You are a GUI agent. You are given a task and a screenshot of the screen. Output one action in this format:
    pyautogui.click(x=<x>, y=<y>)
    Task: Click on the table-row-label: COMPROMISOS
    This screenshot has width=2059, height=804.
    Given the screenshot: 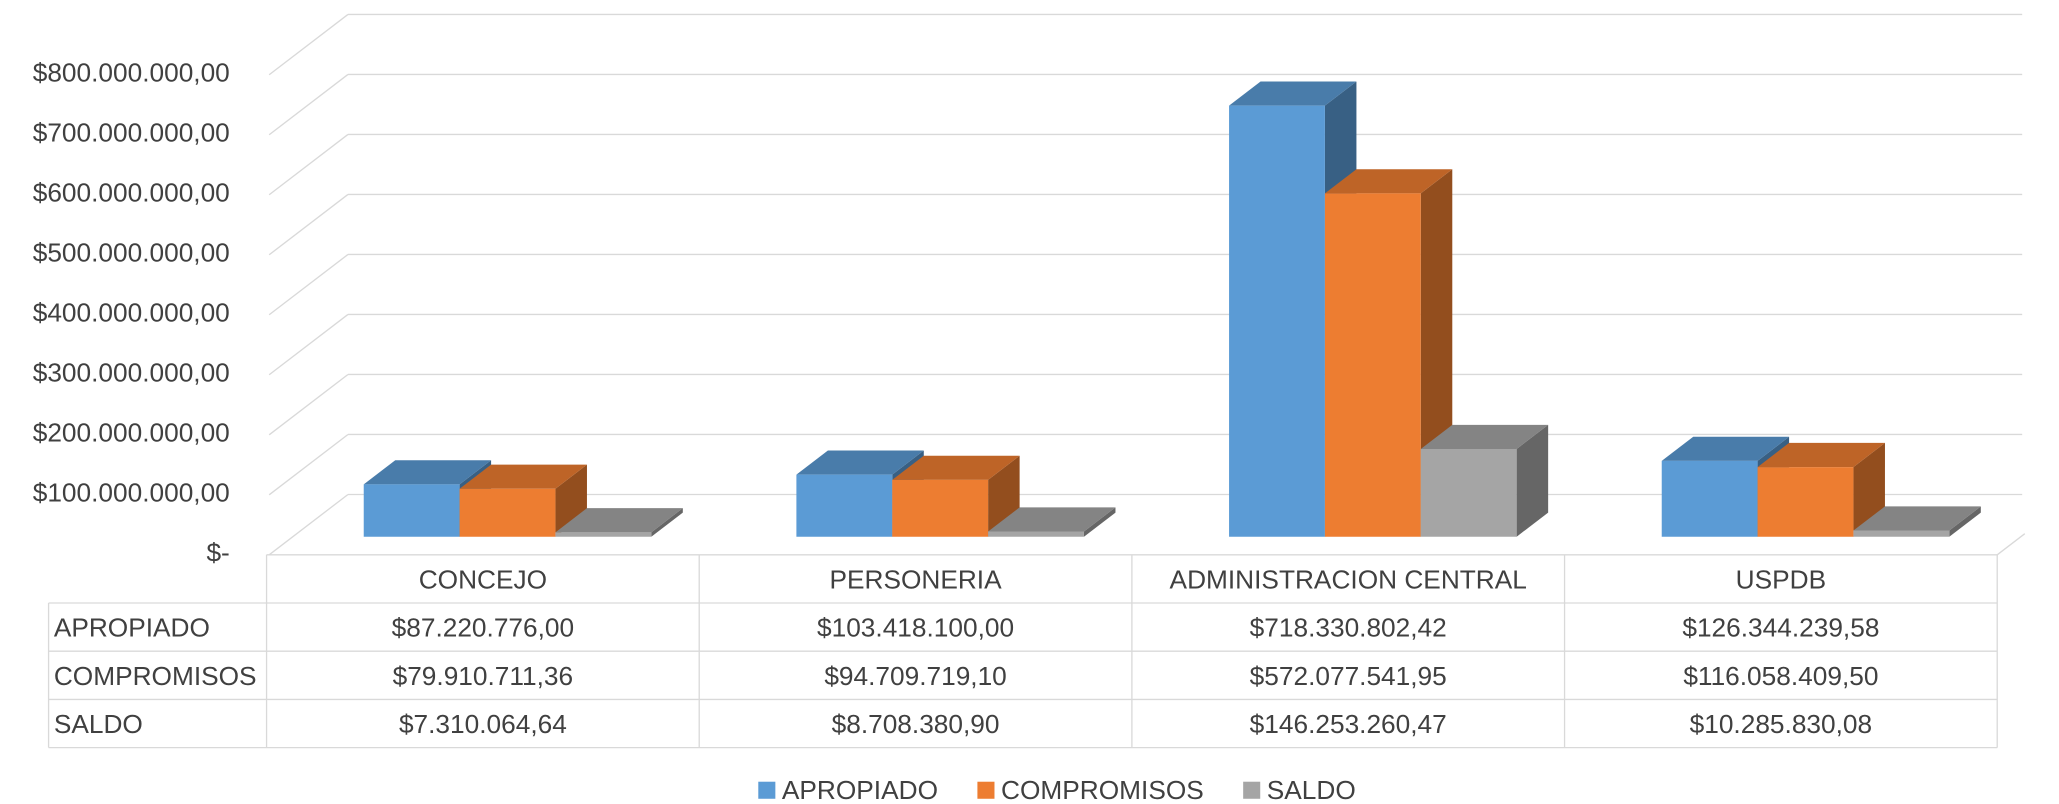 What is the action you would take?
    pyautogui.click(x=155, y=676)
    